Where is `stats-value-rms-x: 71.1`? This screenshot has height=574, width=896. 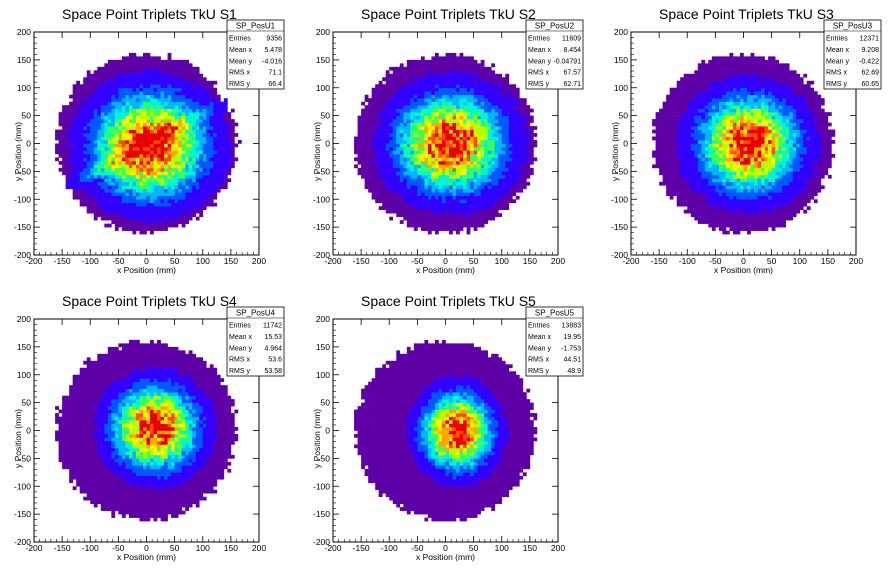 stats-value-rms-x: 71.1 is located at coordinates (275, 73).